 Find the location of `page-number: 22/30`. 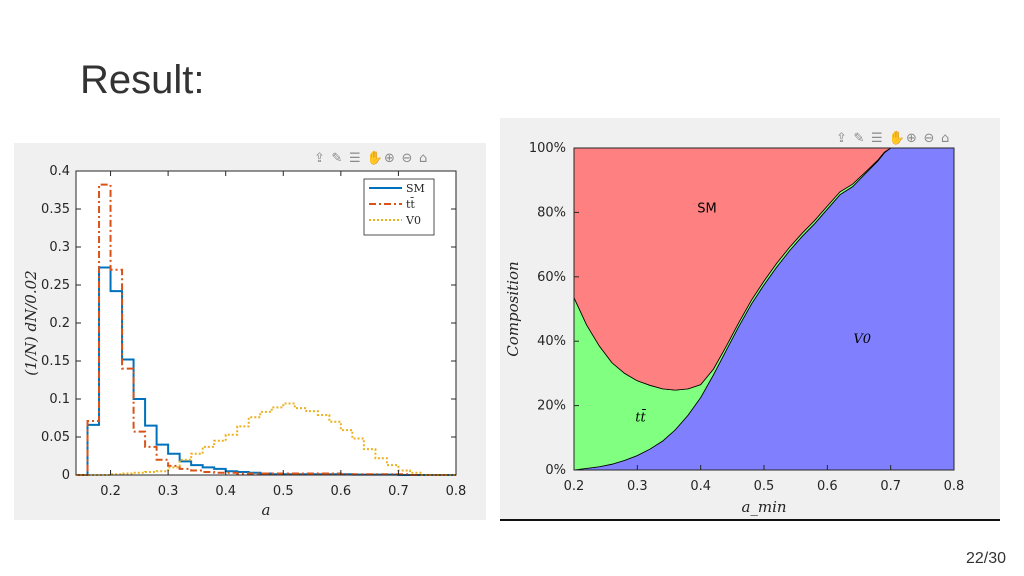

page-number: 22/30 is located at coordinates (985, 558).